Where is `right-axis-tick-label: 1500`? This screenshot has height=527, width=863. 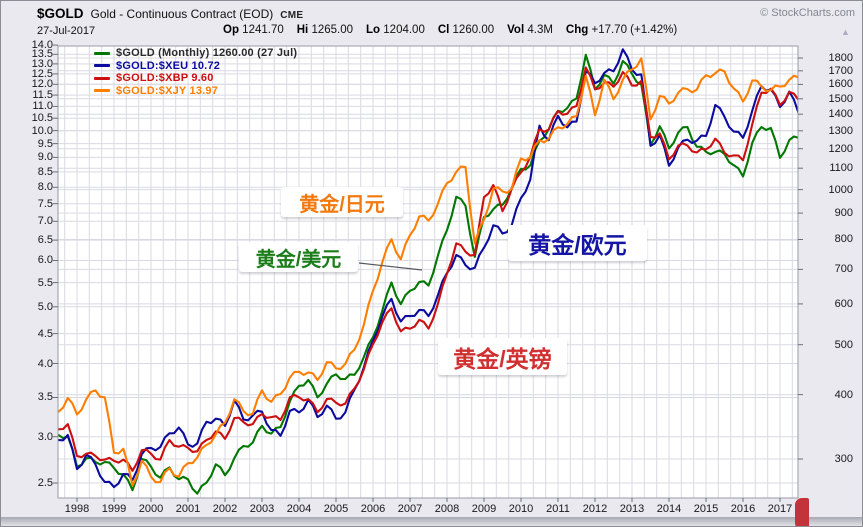
right-axis-tick-label: 1500 is located at coordinates (840, 98).